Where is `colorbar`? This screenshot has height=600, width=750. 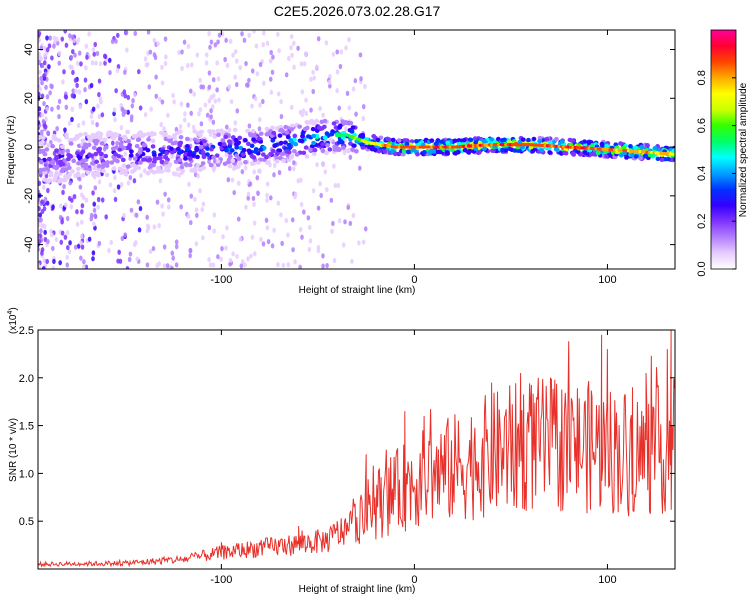
colorbar is located at coordinates (723, 149).